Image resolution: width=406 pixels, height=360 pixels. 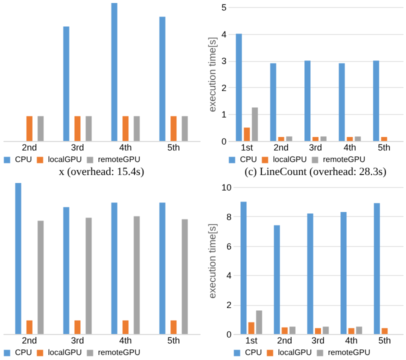 What do you see at coordinates (229, 217) in the screenshot?
I see `y-tick-label: 8` at bounding box center [229, 217].